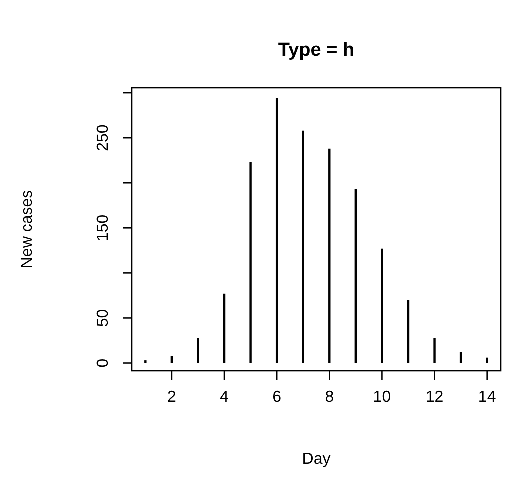 This screenshot has width=513, height=502. What do you see at coordinates (171, 397) in the screenshot?
I see `x-tick-label: 2` at bounding box center [171, 397].